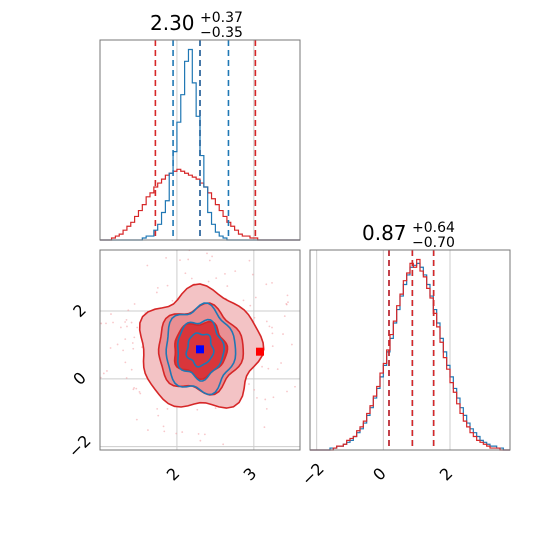  What do you see at coordinates (172, 23) in the screenshot?
I see `title-param-1-value: 2.30` at bounding box center [172, 23].